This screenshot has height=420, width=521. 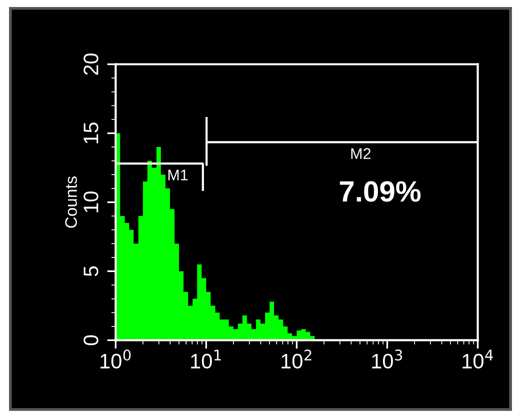 I want to click on y-tick-label: 0, so click(x=91, y=340).